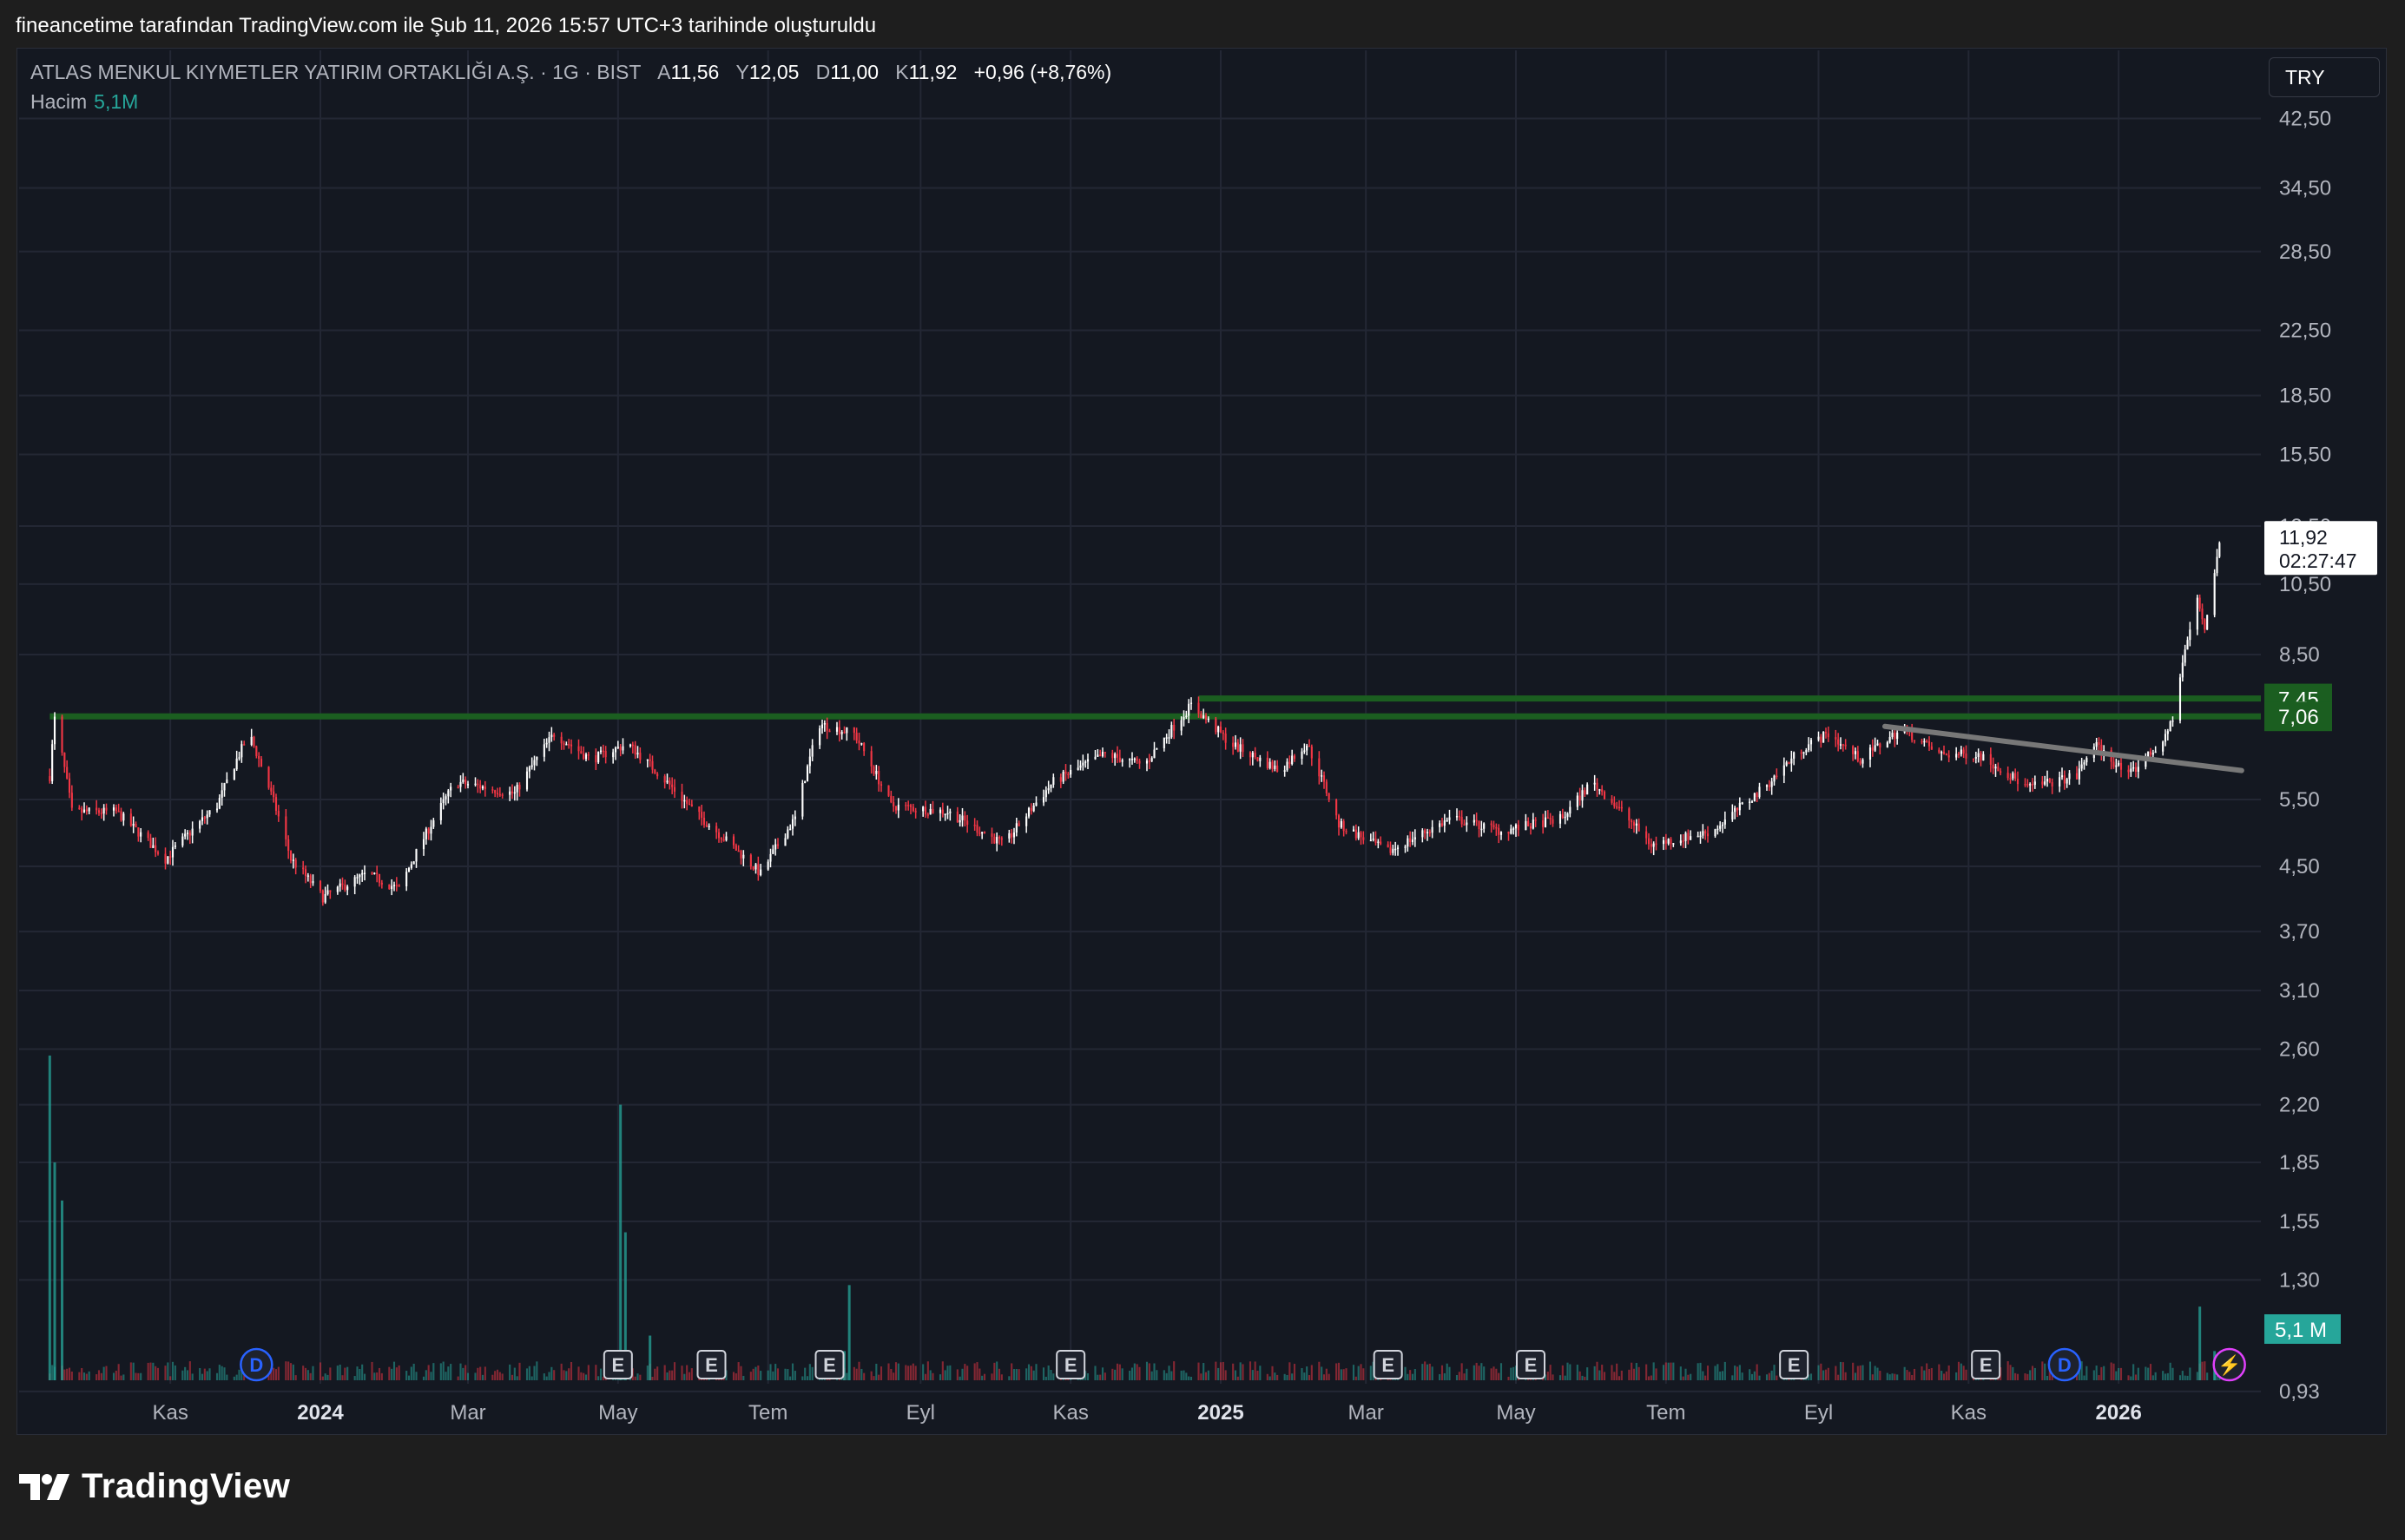 This screenshot has height=1540, width=2405. I want to click on footer-brand: TradingView, so click(154, 1487).